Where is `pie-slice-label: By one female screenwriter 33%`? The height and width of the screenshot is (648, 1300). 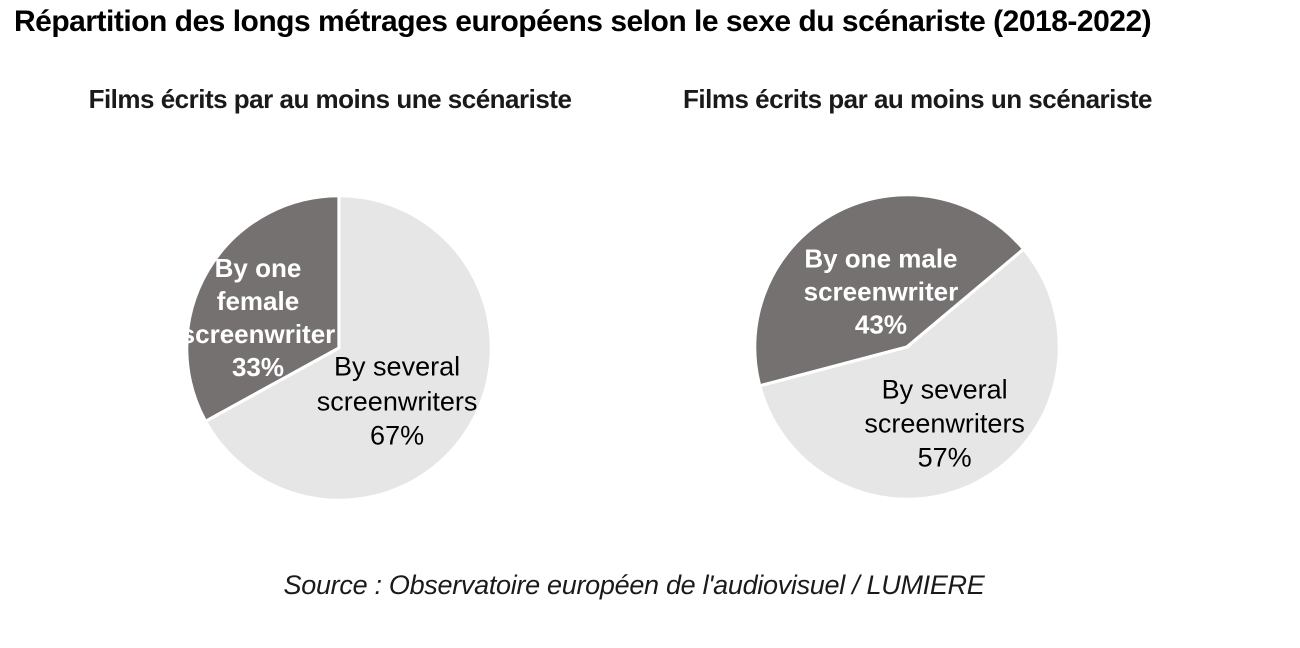
pie-slice-label: By one female screenwriter 33% is located at coordinates (258, 318).